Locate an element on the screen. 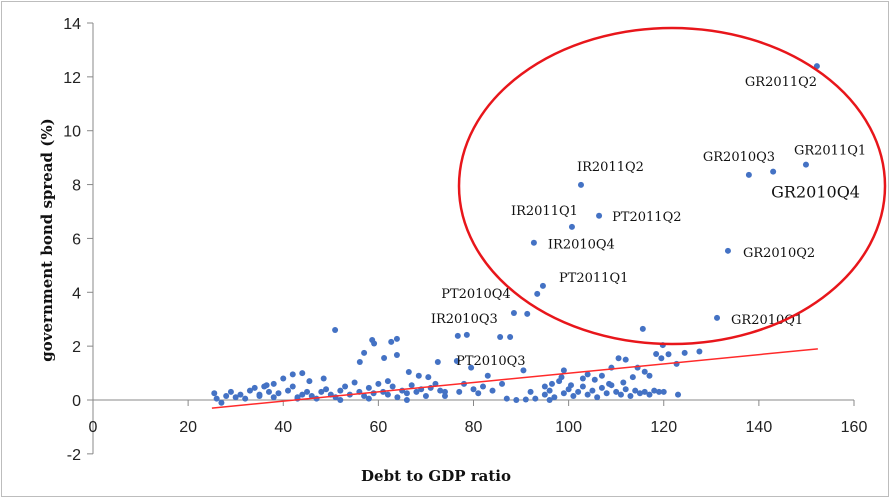 This screenshot has height=500, width=892. x-tick-label: 100 is located at coordinates (568, 427).